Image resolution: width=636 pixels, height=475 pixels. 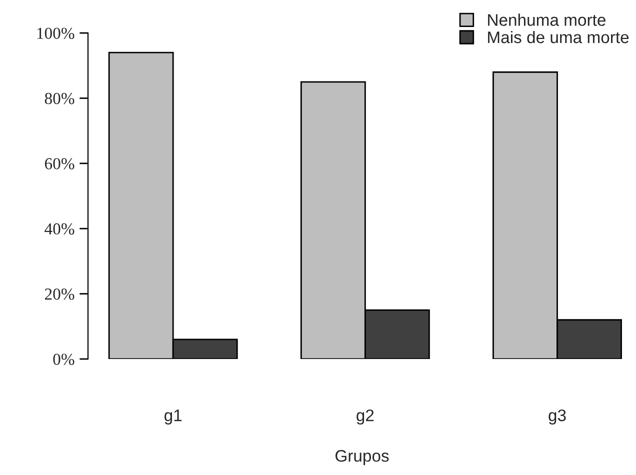 I want to click on x-tick-label: g3, so click(x=557, y=417).